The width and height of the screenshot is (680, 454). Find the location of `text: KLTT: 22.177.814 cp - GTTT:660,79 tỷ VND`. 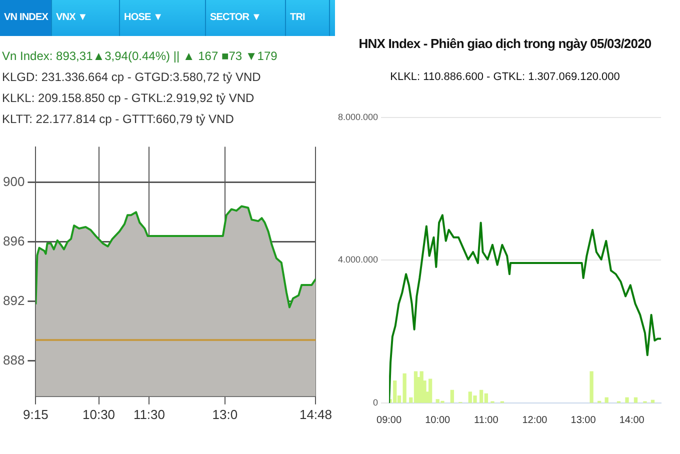

text: KLTT: 22.177.814 cp - GTTT:660,79 tỷ VND is located at coordinates (118, 119).